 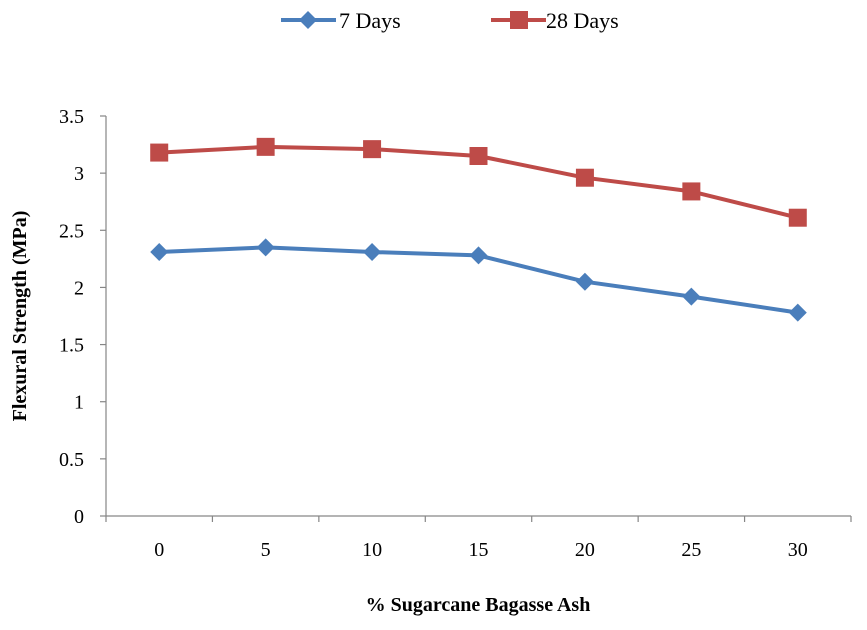 What do you see at coordinates (79, 174) in the screenshot?
I see `y-tick-label: 3` at bounding box center [79, 174].